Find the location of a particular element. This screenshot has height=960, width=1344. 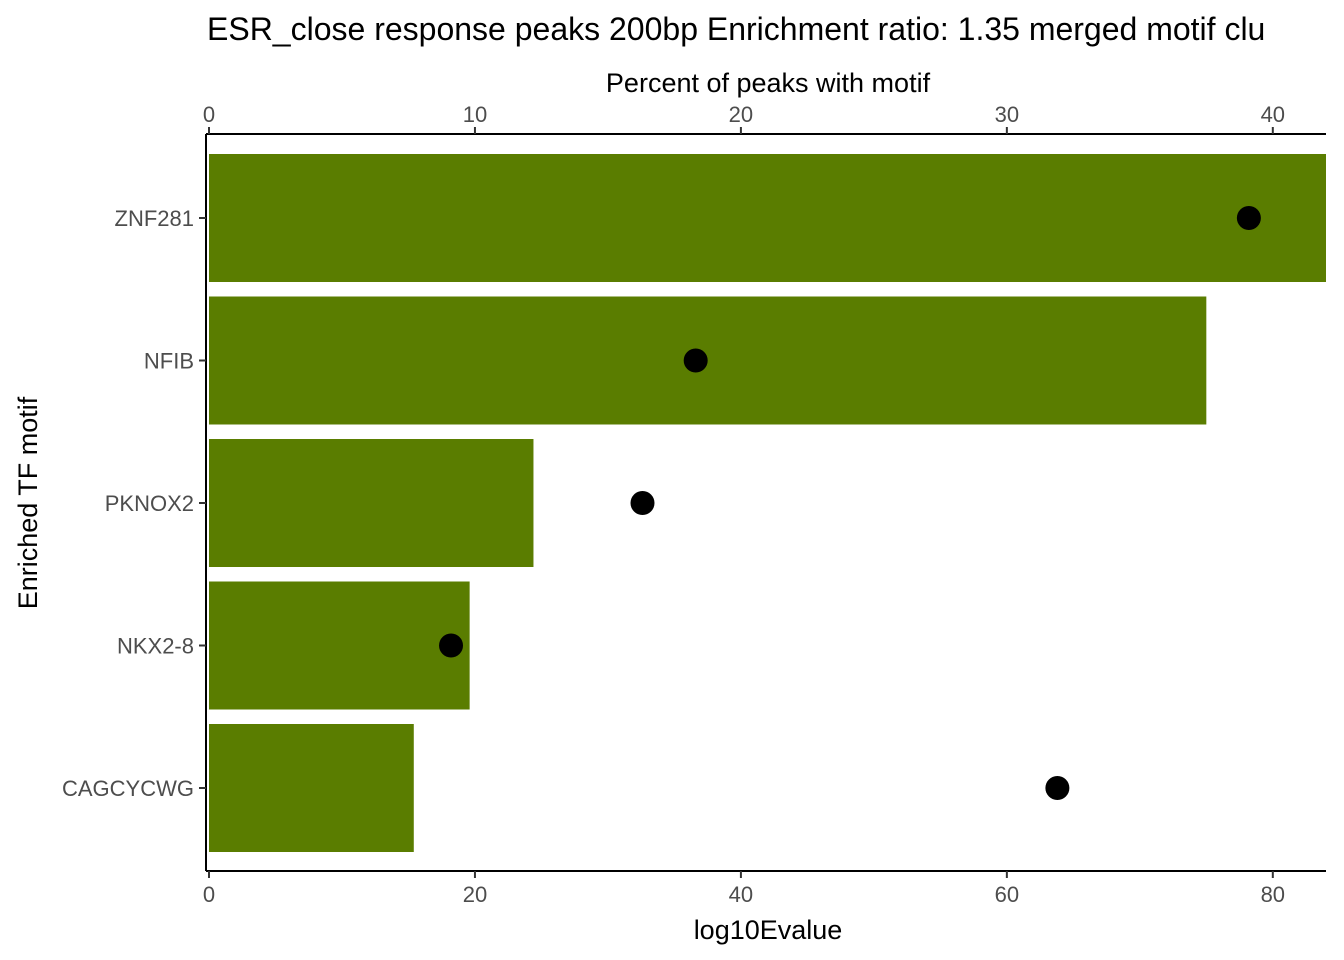

y-tick-label: PKNOX2 is located at coordinates (149, 503).